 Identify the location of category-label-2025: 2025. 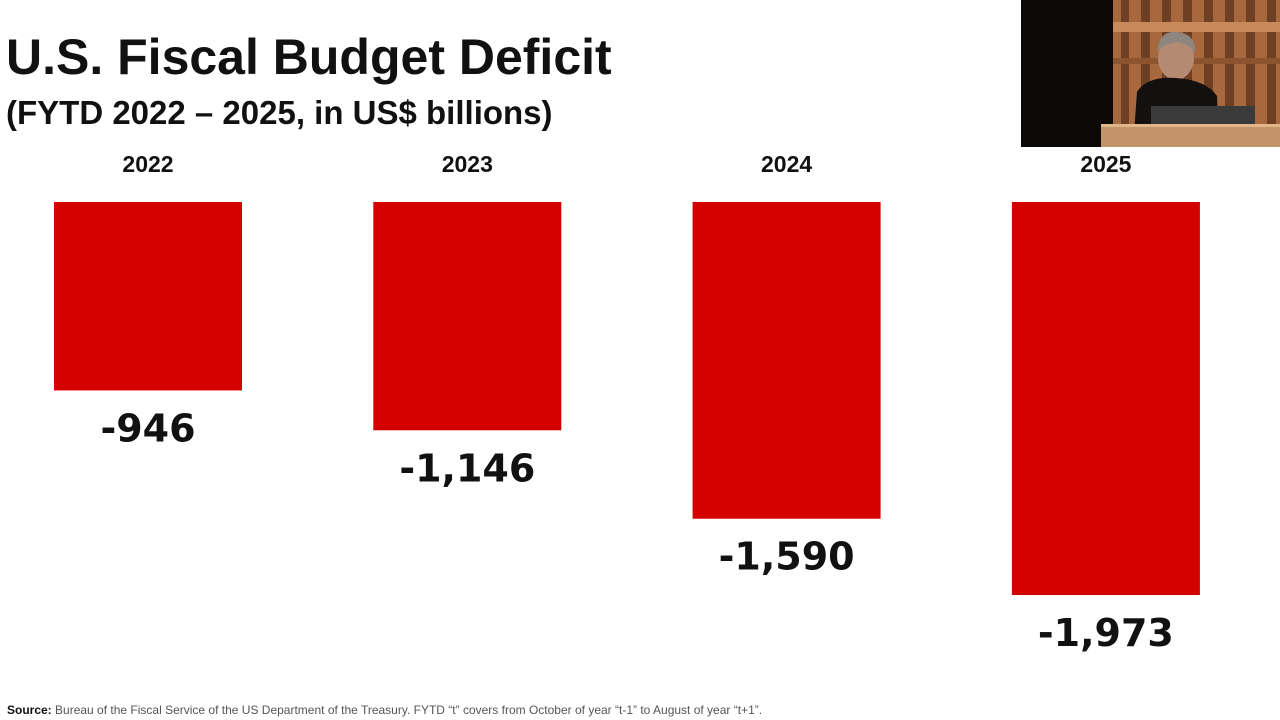
(1105, 164).